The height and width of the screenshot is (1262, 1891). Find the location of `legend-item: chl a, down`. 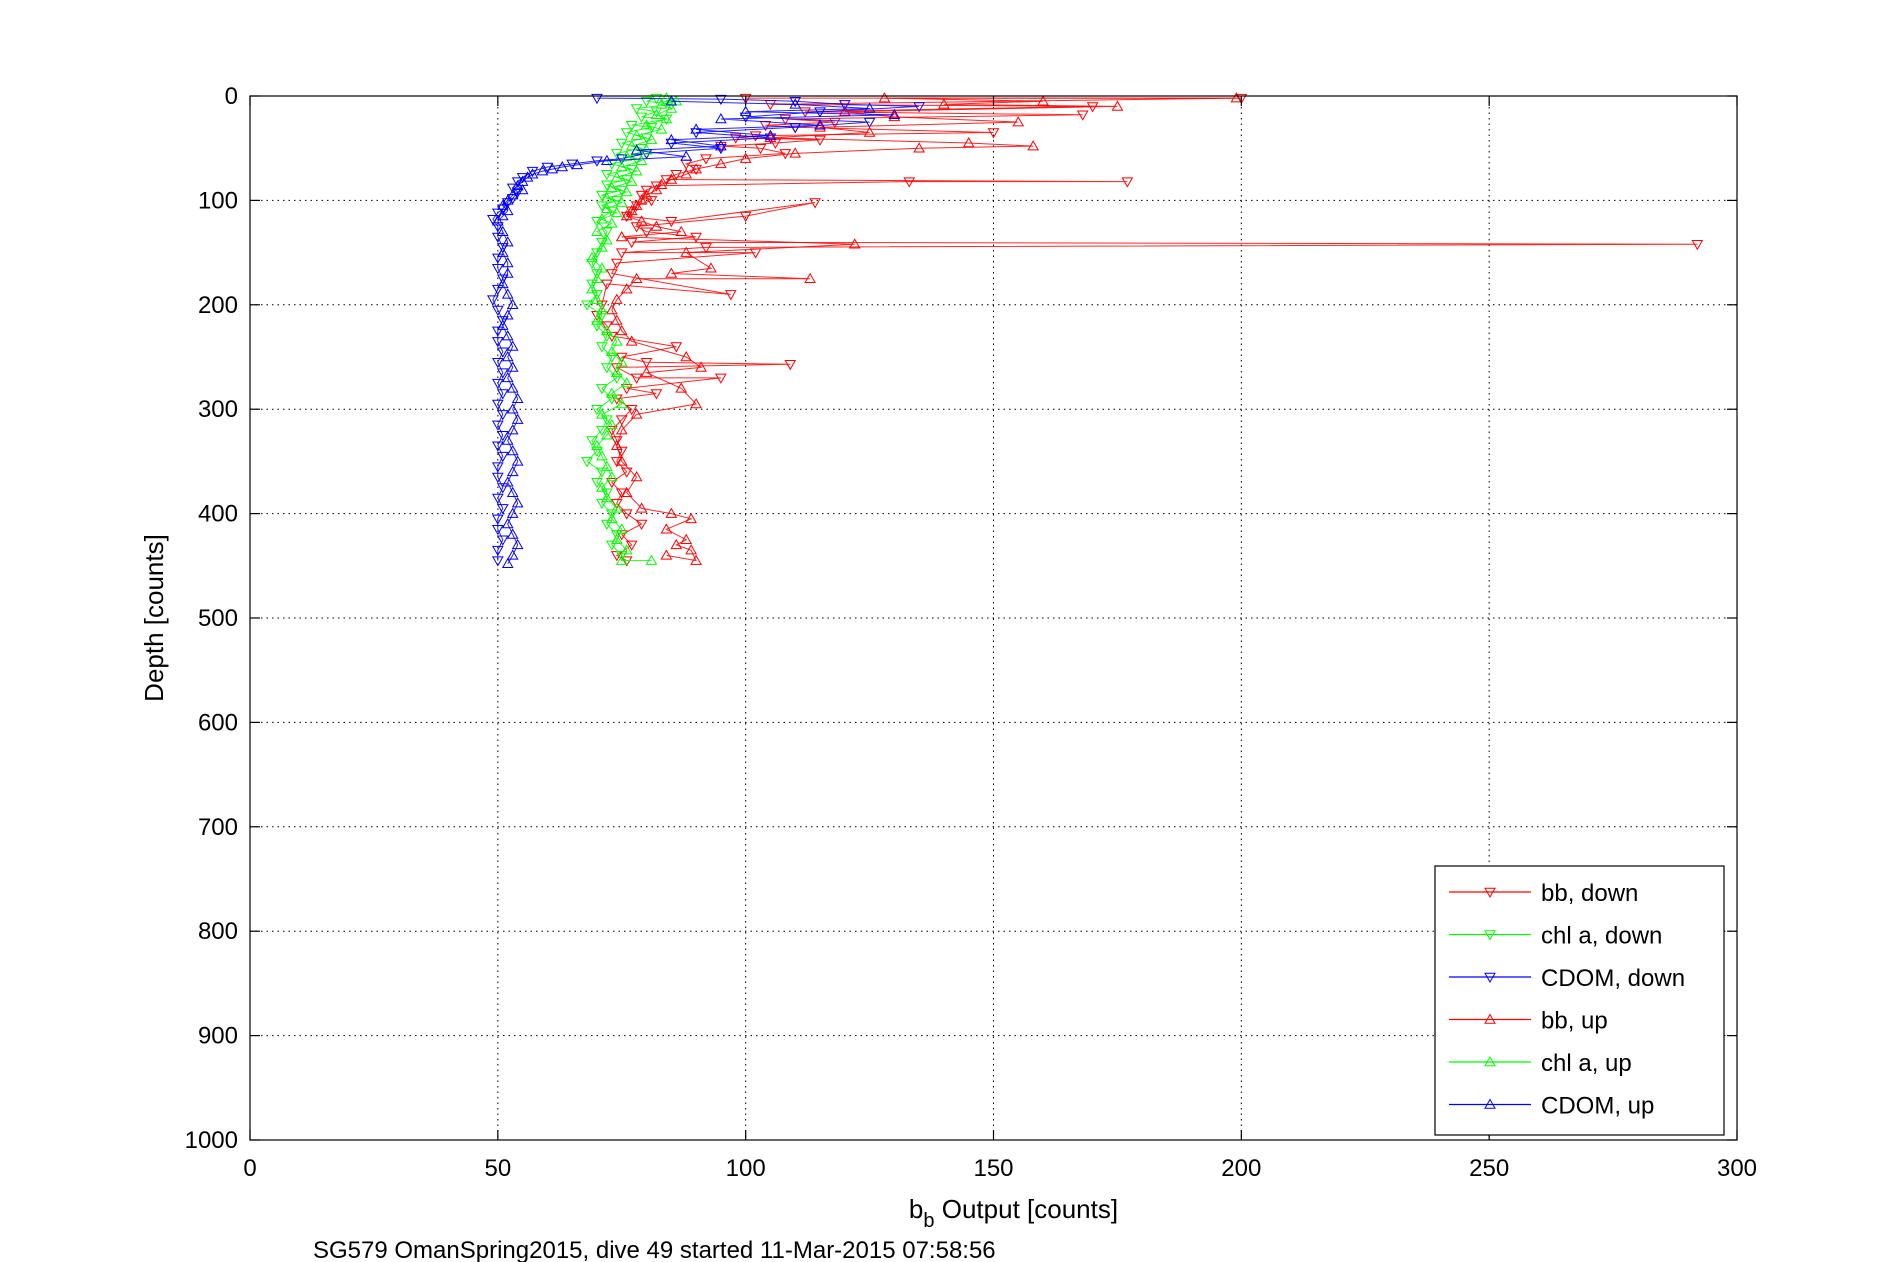

legend-item: chl a, down is located at coordinates (1555, 936).